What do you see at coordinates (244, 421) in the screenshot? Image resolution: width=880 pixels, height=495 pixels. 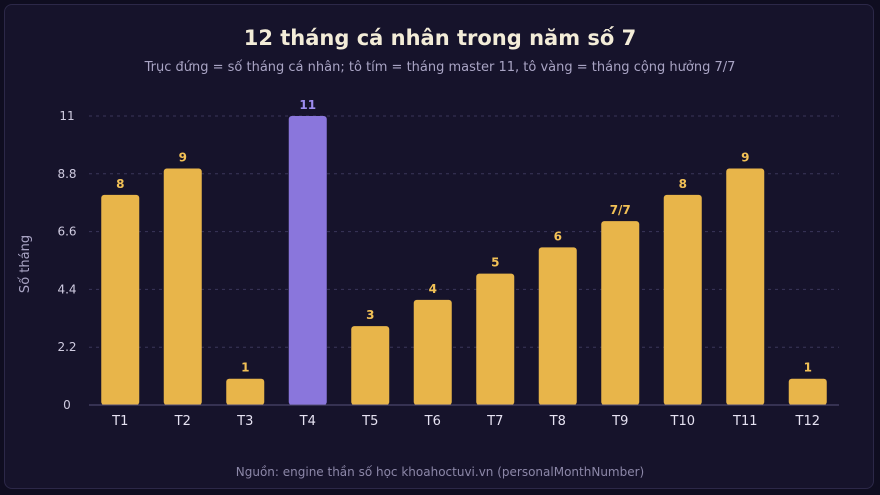 I see `x-tick-label: T3` at bounding box center [244, 421].